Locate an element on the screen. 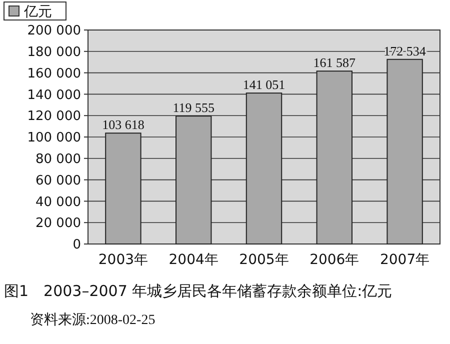 The height and width of the screenshot is (344, 450). y-tick-label: 60 000 is located at coordinates (58, 180).